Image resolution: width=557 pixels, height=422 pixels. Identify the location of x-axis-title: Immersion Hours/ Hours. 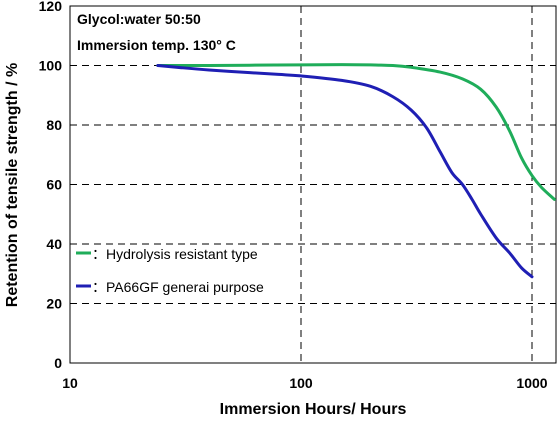
(313, 409).